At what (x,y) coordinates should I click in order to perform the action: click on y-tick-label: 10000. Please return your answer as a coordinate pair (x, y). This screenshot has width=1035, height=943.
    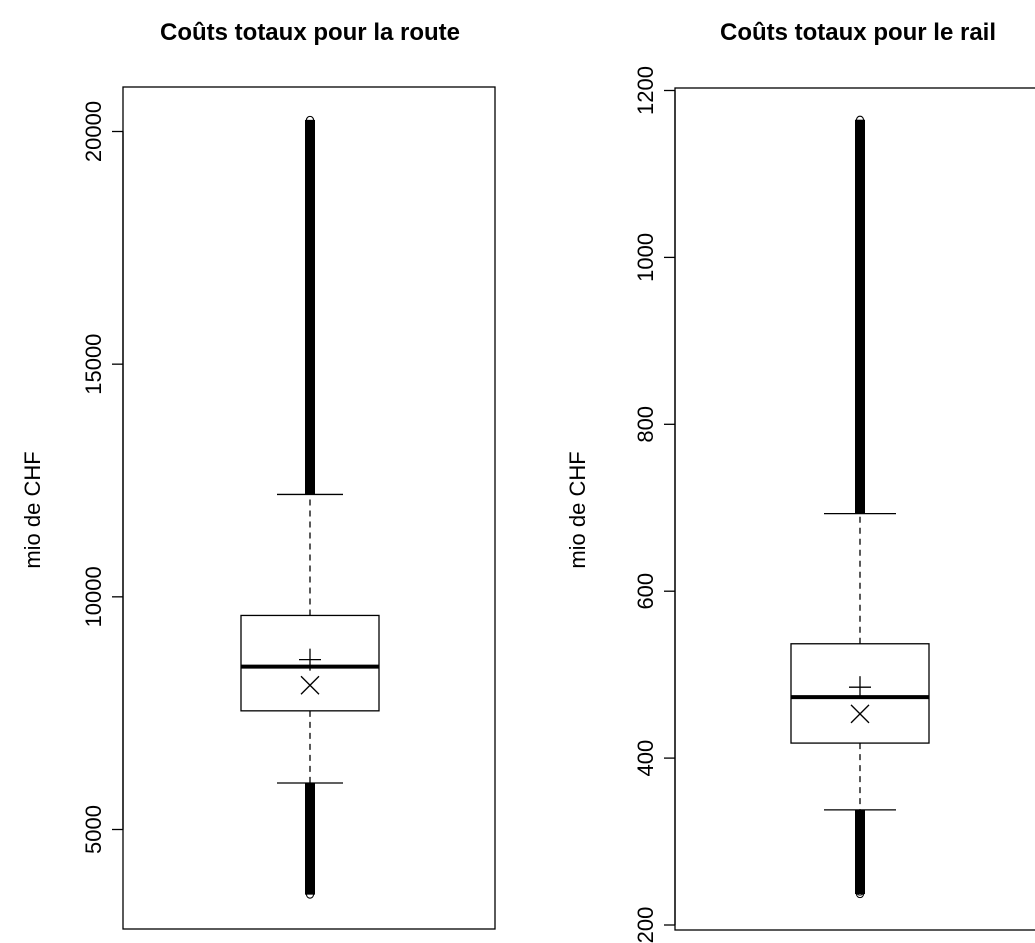
    Looking at the image, I should click on (93, 596).